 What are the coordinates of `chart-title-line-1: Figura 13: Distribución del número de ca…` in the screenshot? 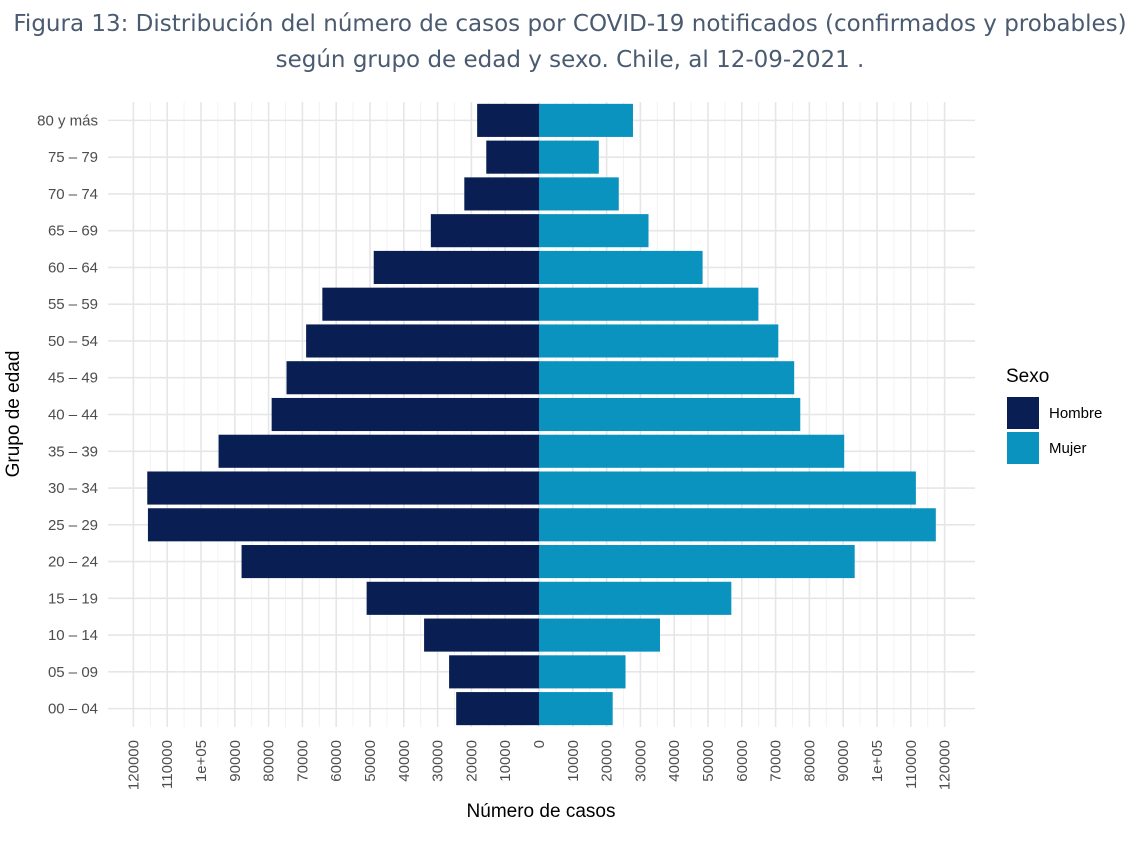 It's located at (570, 24).